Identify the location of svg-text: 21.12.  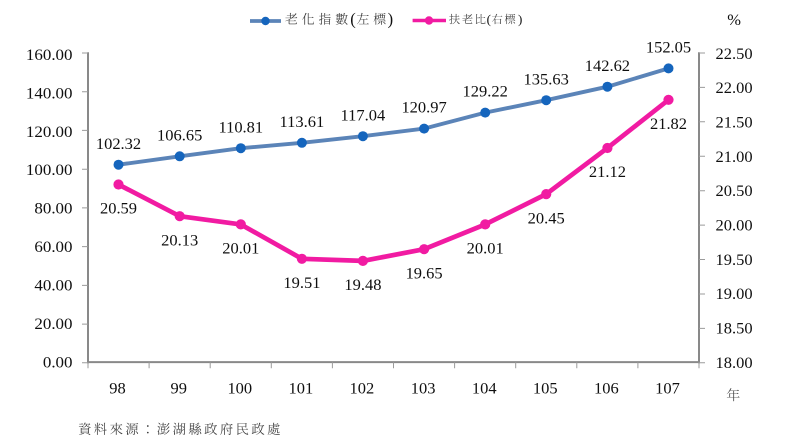
(607, 172).